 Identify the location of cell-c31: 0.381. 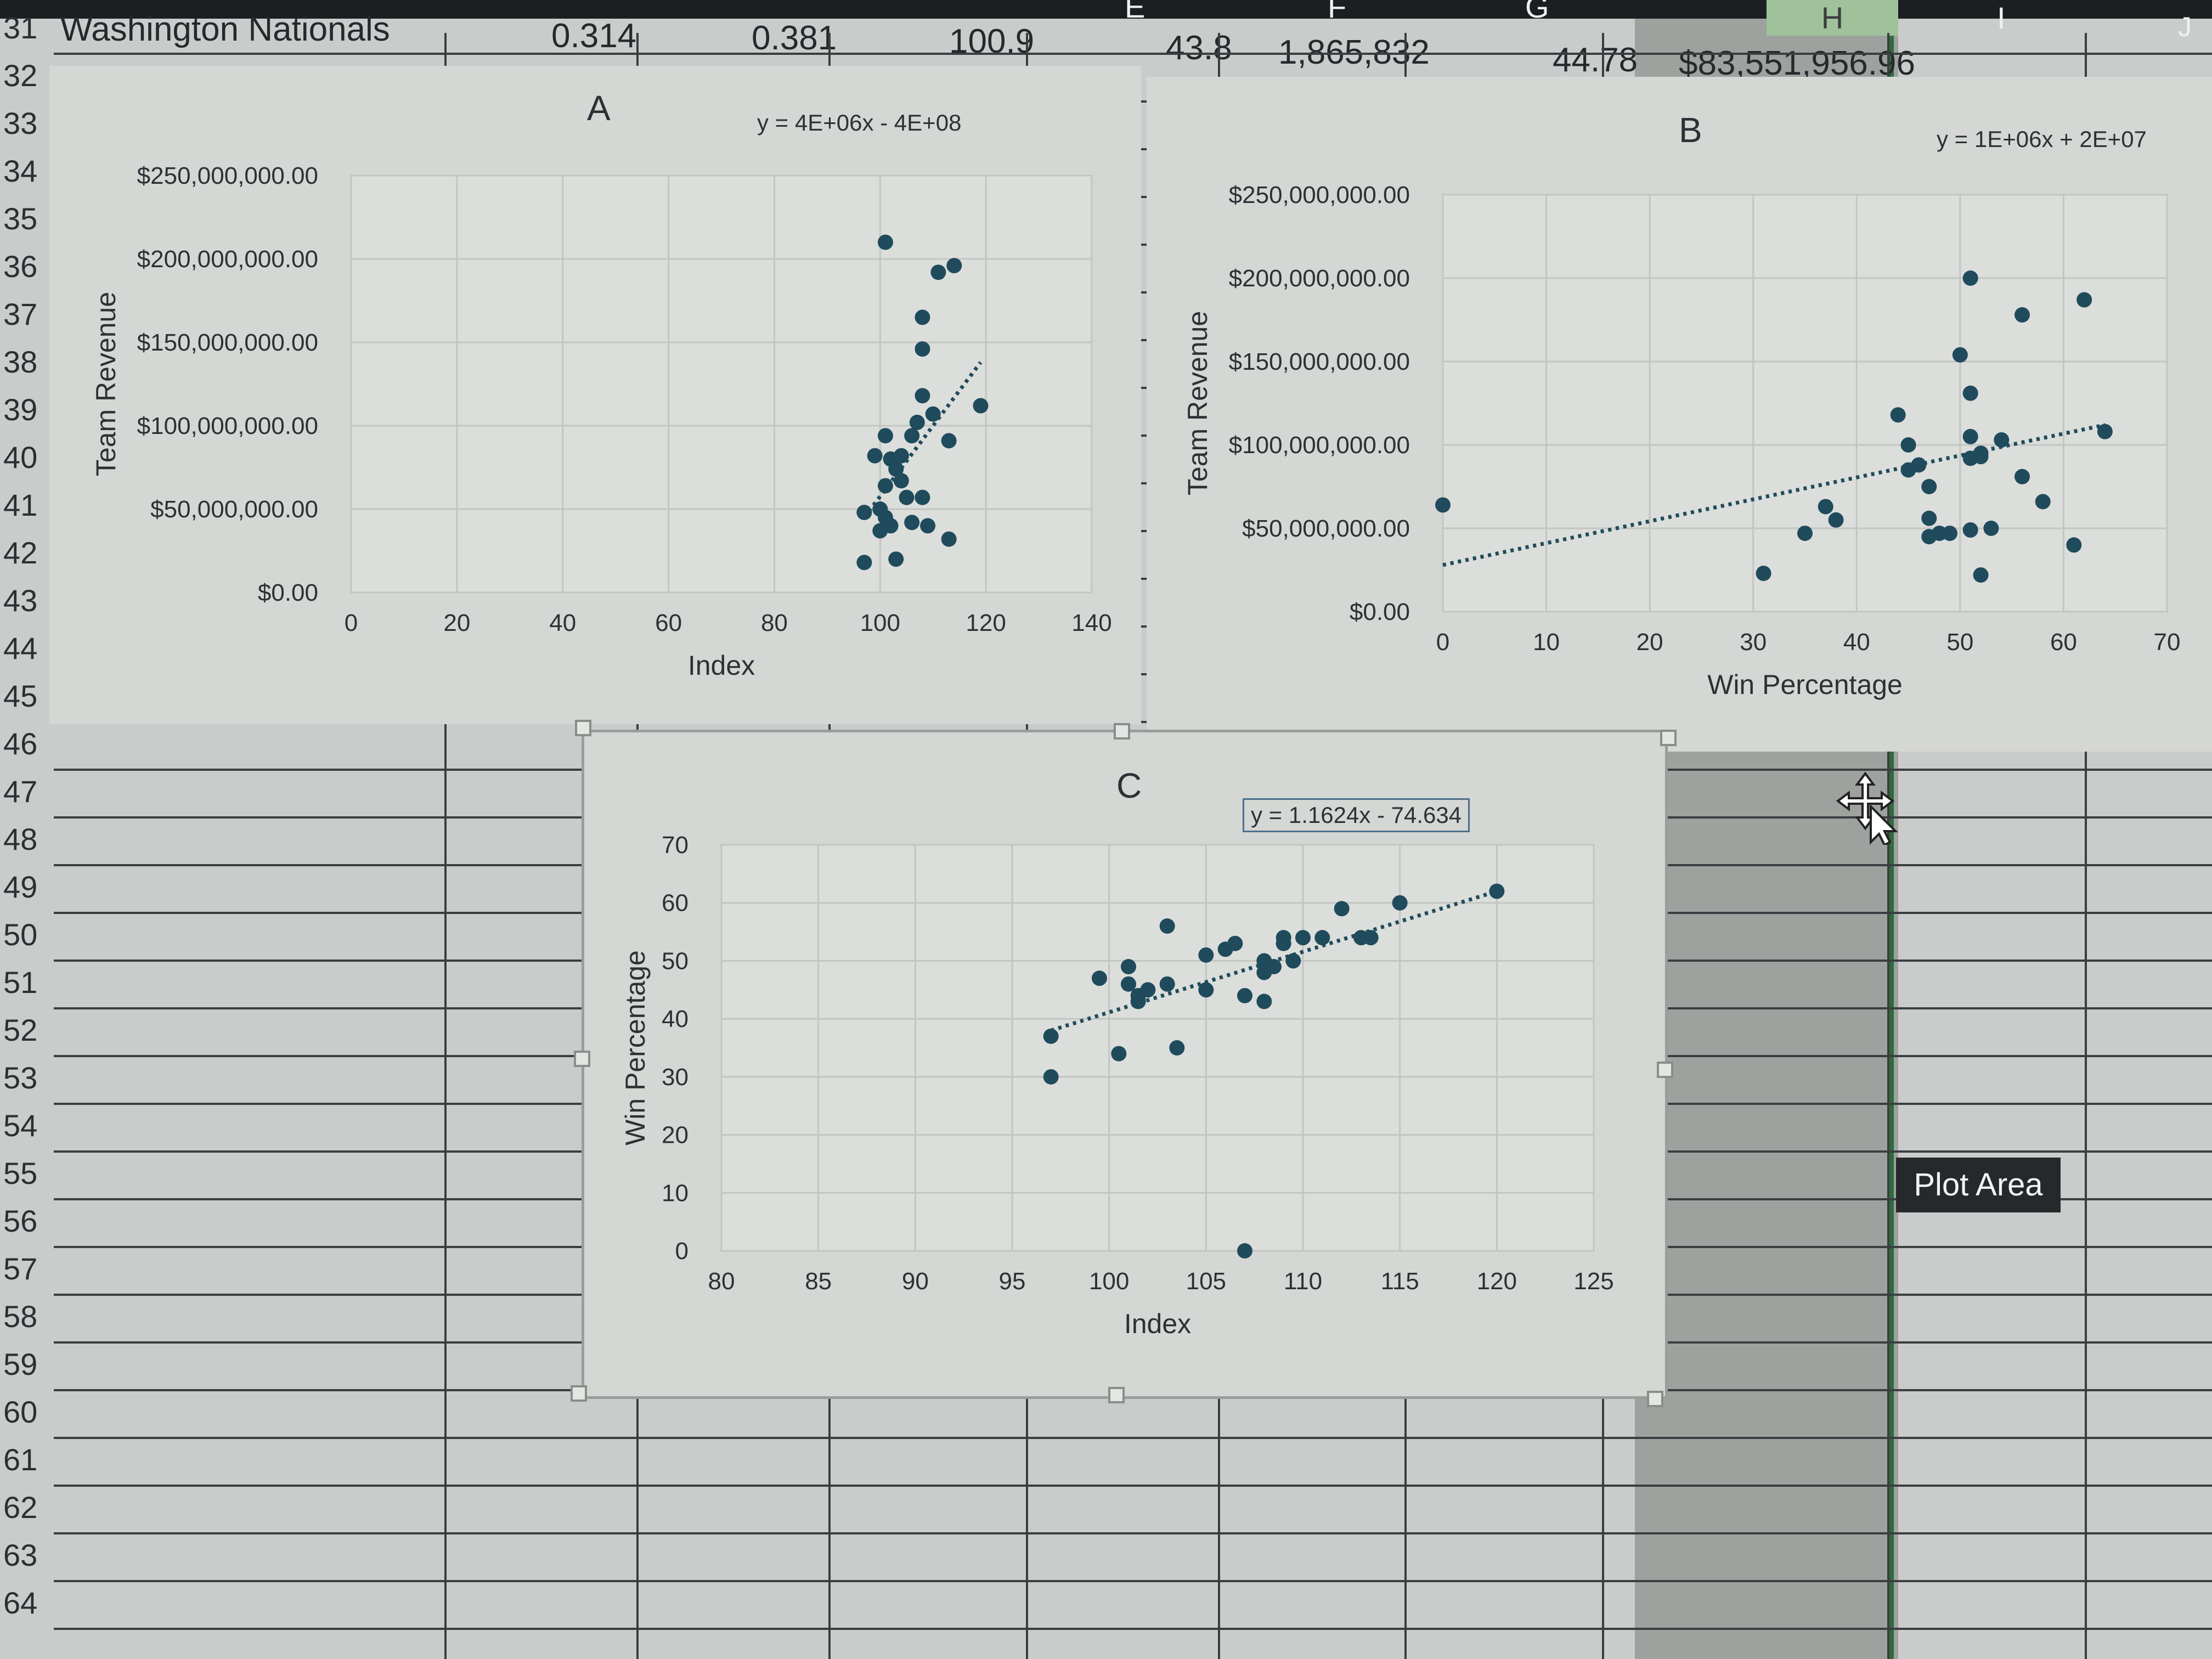
(794, 38).